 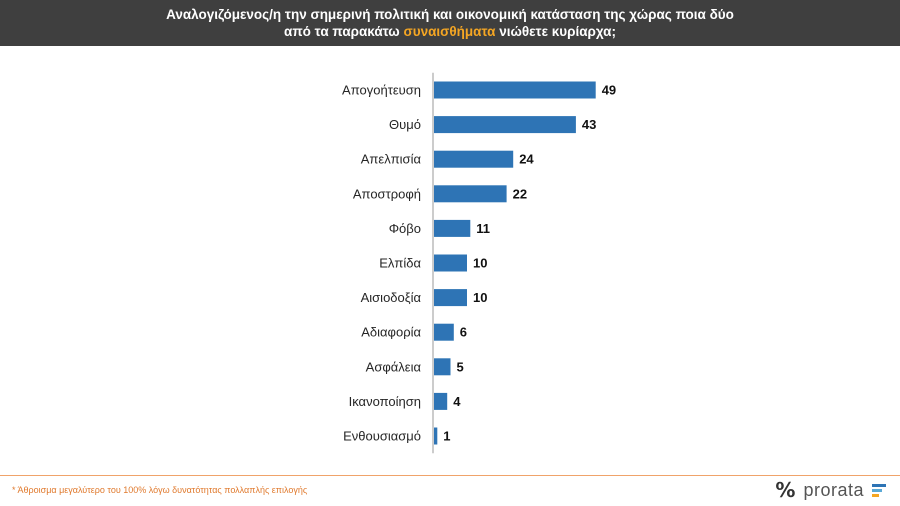 What do you see at coordinates (405, 124) in the screenshot?
I see `category-label: Θυμό` at bounding box center [405, 124].